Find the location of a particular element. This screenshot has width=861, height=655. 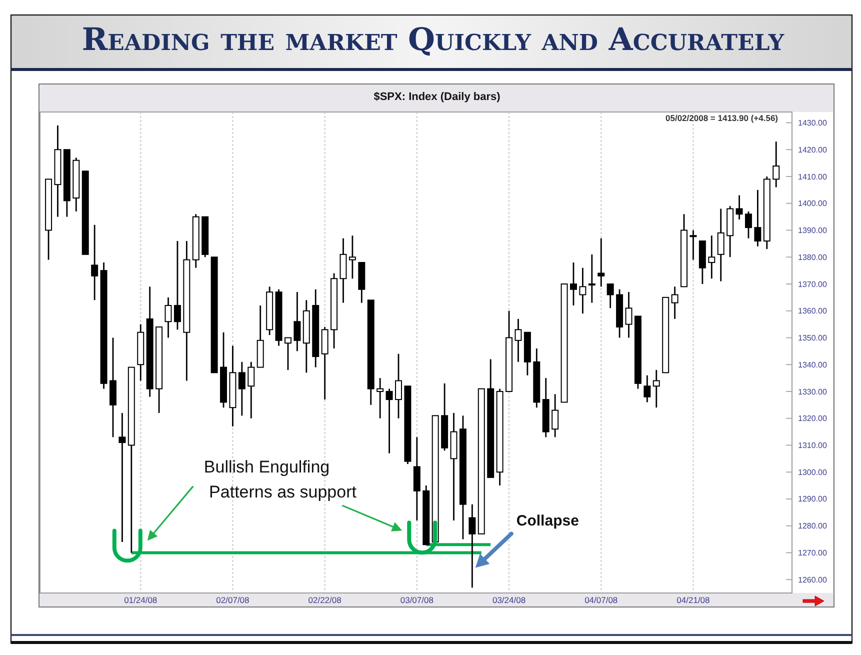

y-tick-label: 1430.00 is located at coordinates (813, 123).